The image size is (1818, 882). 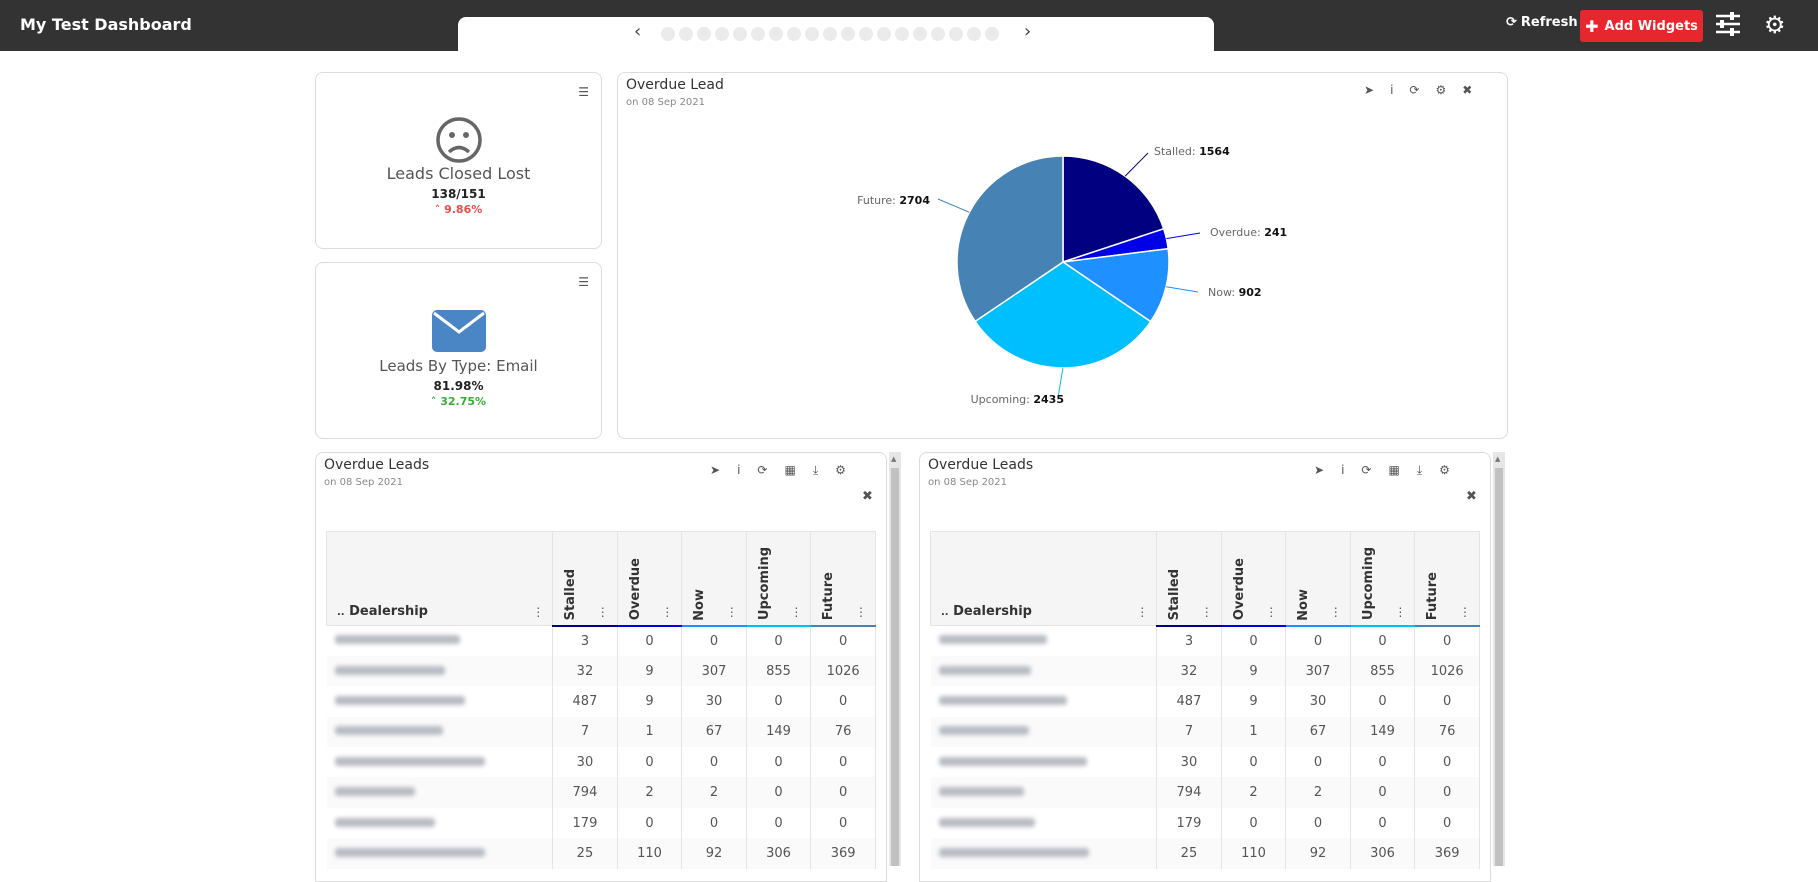 I want to click on dealership-cell-redacted, so click(x=440, y=701).